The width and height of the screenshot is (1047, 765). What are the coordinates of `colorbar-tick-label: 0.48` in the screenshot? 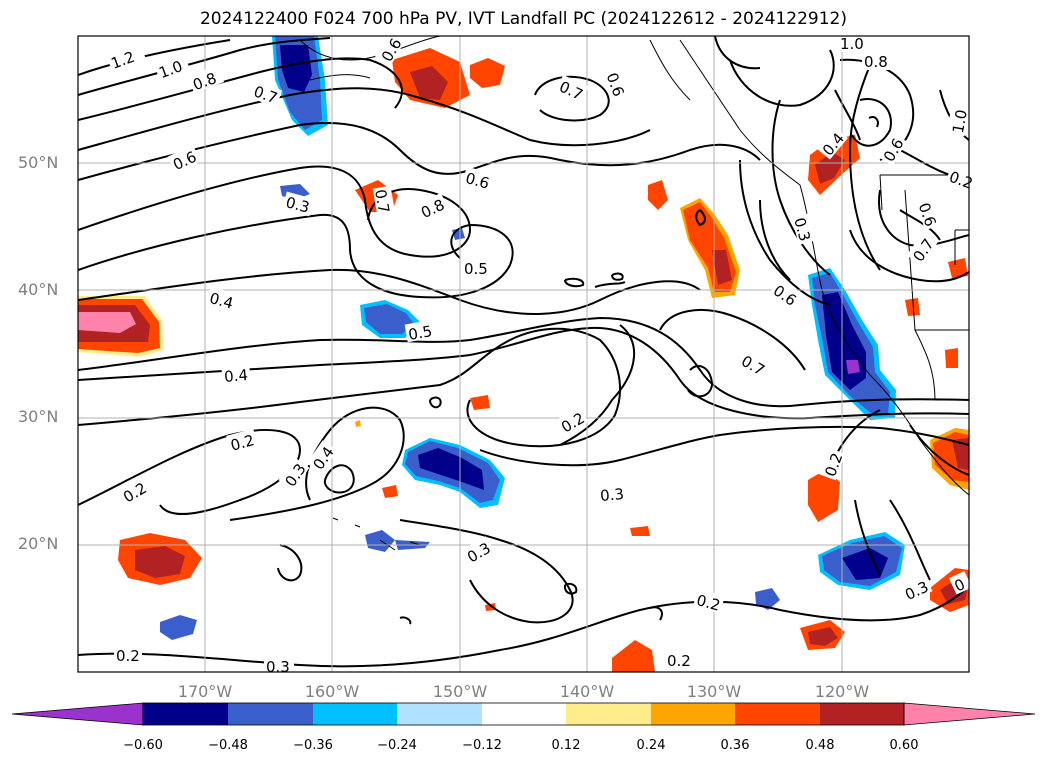 It's located at (820, 745).